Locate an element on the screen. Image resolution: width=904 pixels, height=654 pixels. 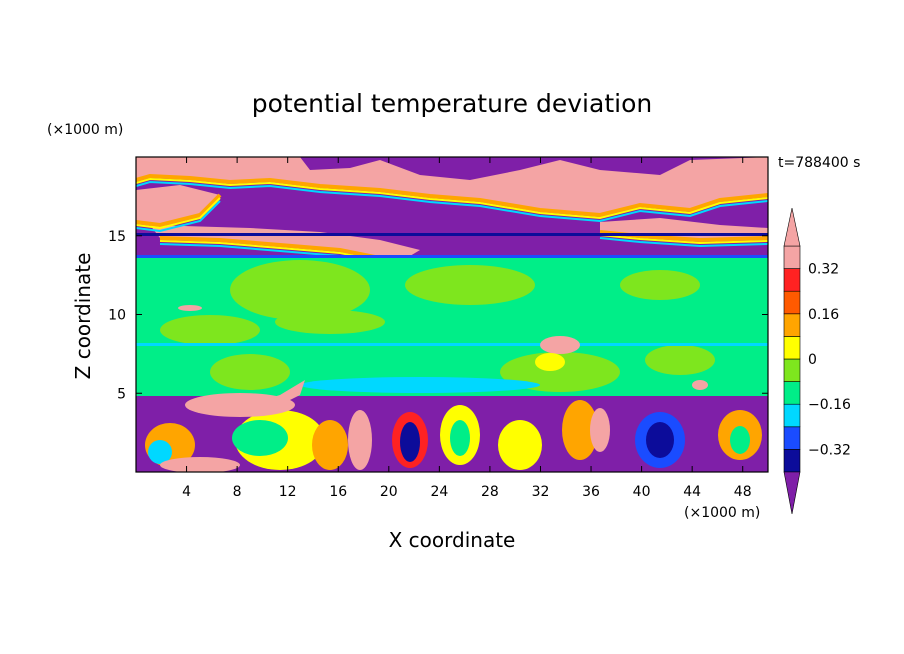
colorbar: 0.32 0.16 0 −0.16 −0.32 is located at coordinates (817, 361).